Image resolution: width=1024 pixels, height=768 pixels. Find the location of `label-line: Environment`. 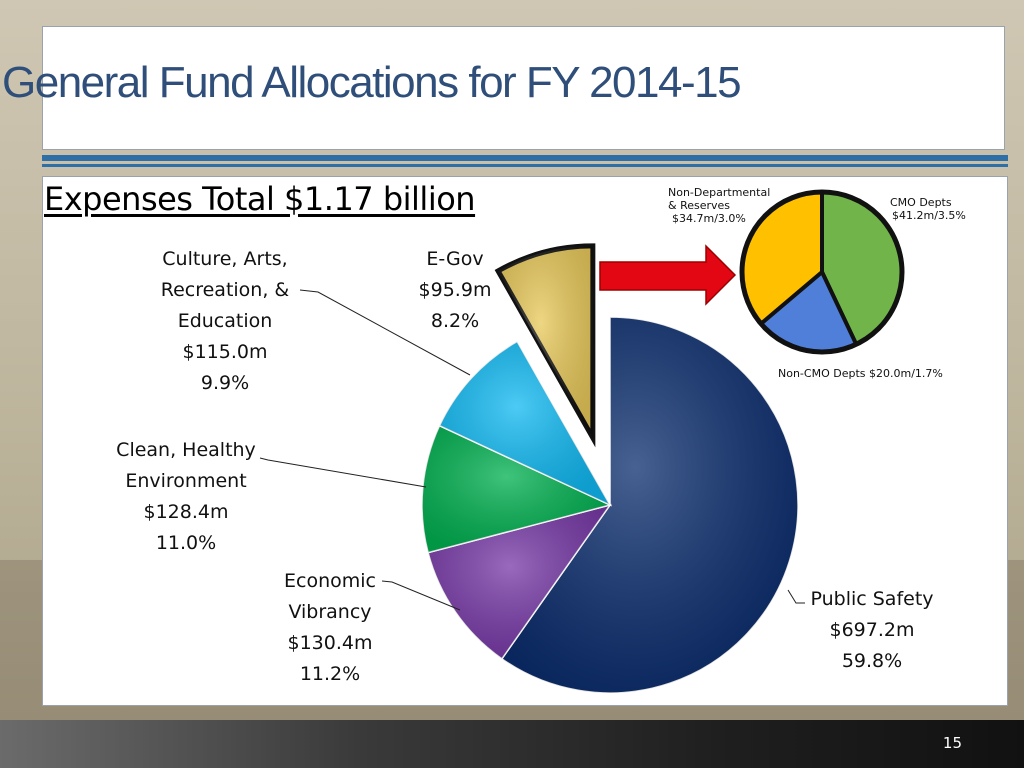

label-line: Environment is located at coordinates (186, 481).